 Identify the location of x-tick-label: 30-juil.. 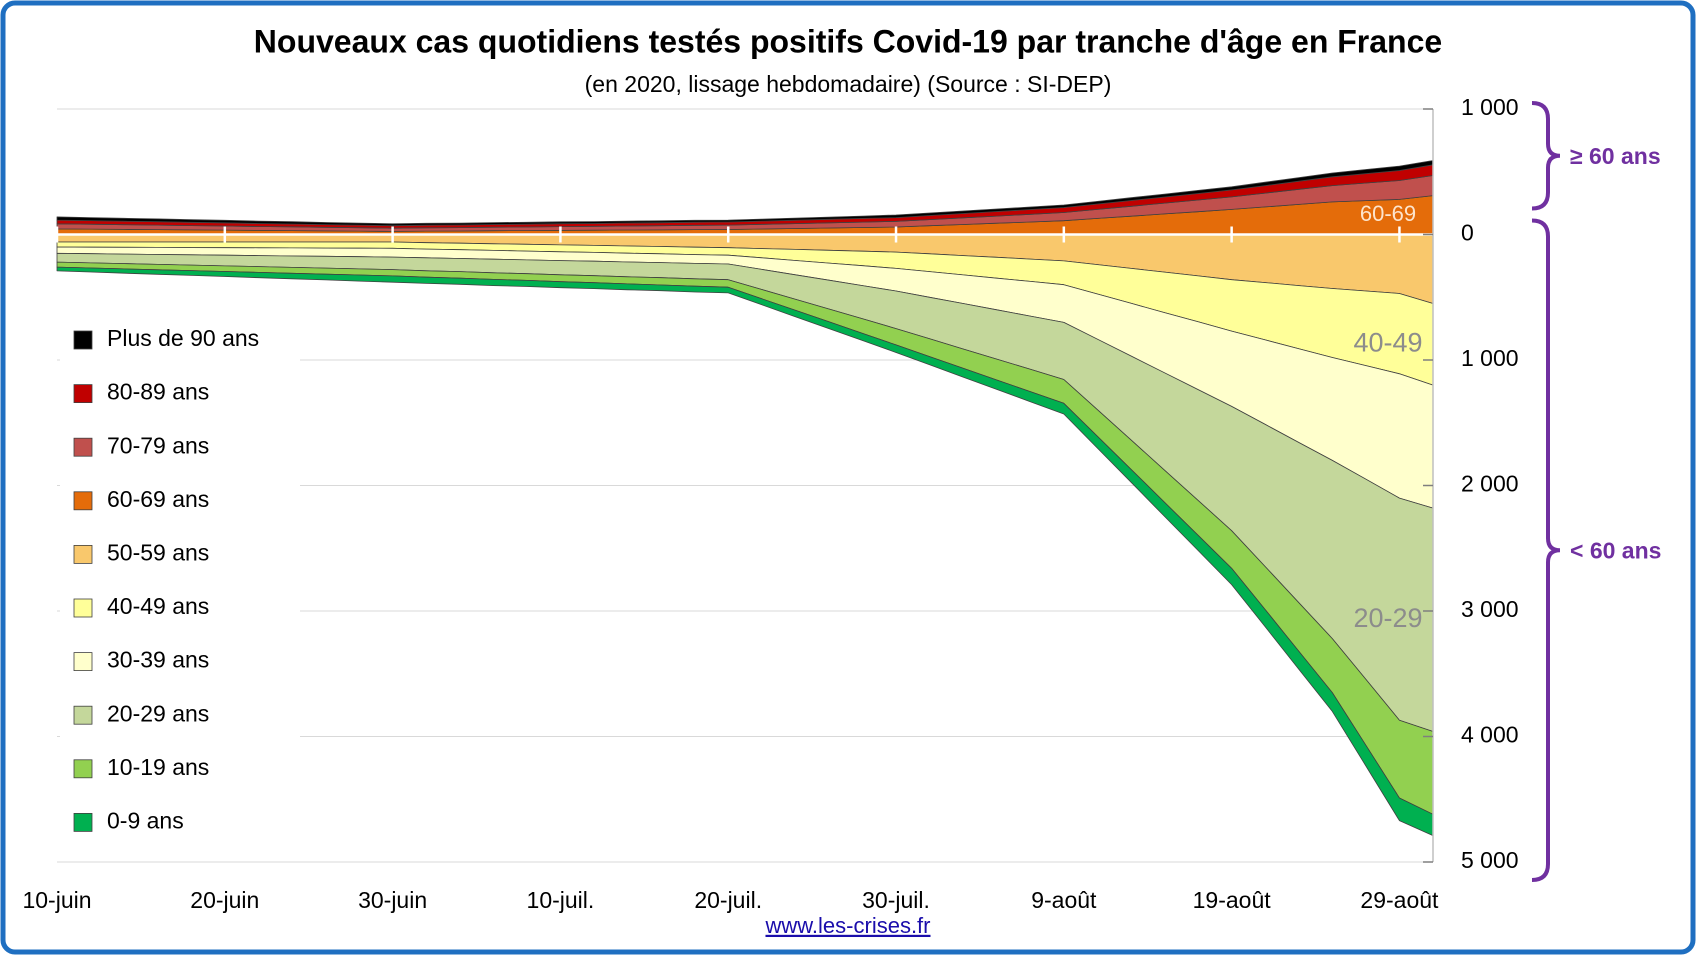
(896, 900).